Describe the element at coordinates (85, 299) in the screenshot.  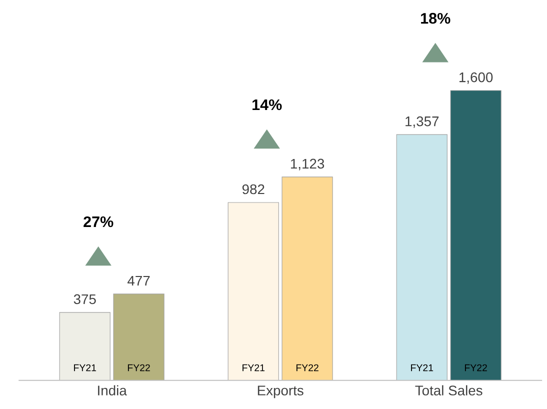
I see `data-label: 375` at that location.